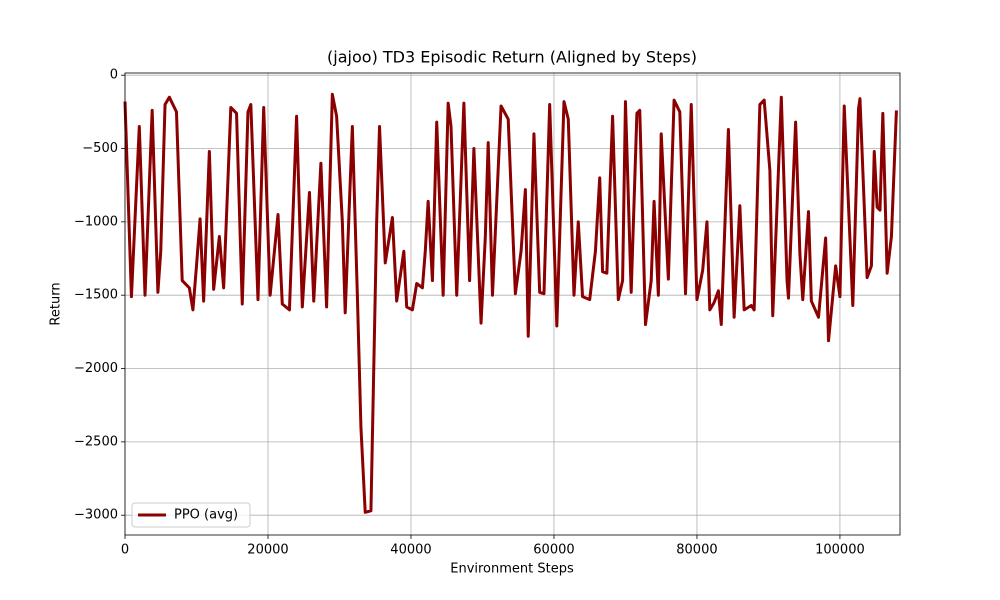 The image size is (1000, 600). What do you see at coordinates (96, 368) in the screenshot?
I see `y-tick-label: −2000` at bounding box center [96, 368].